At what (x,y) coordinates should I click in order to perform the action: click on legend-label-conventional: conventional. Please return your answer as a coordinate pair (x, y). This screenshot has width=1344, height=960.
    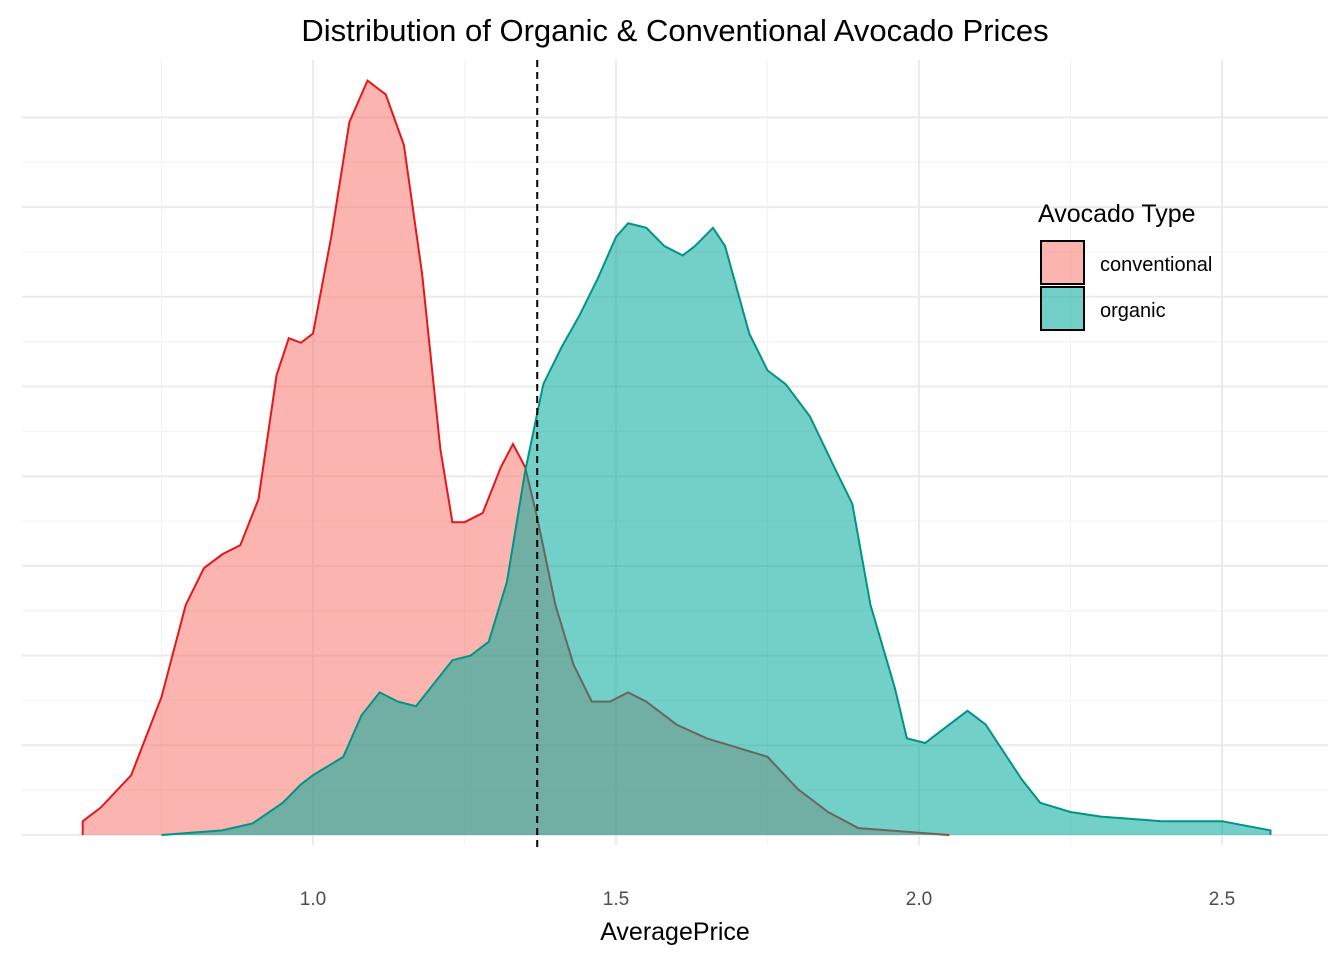
    Looking at the image, I should click on (1156, 265).